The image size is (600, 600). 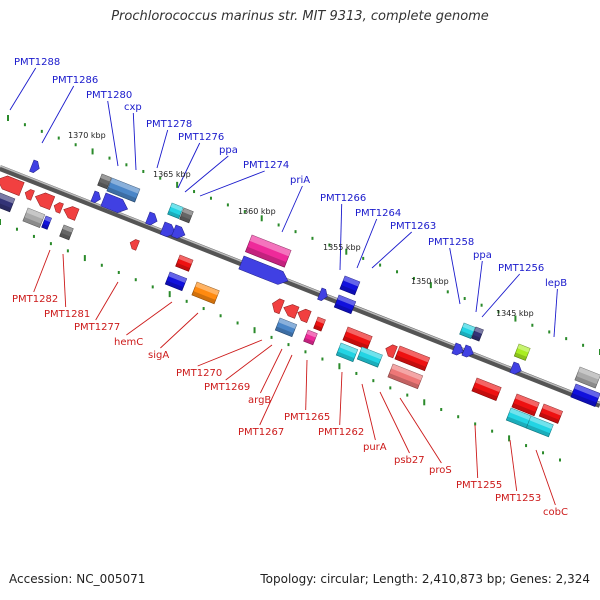 I want to click on scale-label: 1370 kbp, so click(x=87, y=135).